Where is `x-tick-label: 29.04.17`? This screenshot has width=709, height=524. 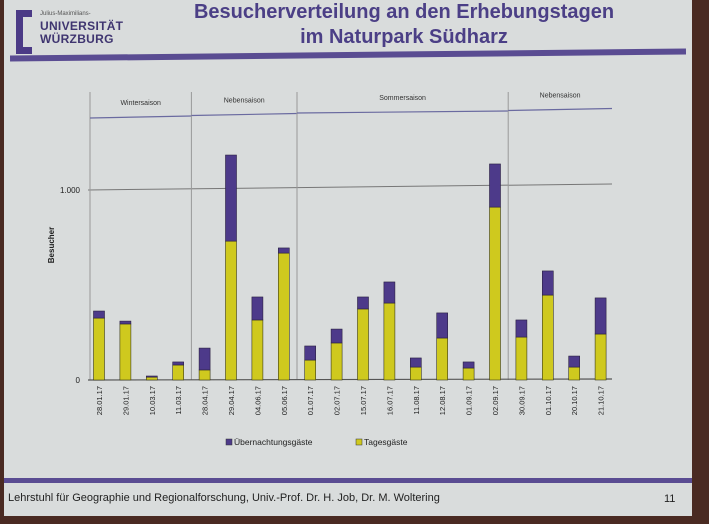
x-tick-label: 29.04.17 is located at coordinates (231, 400).